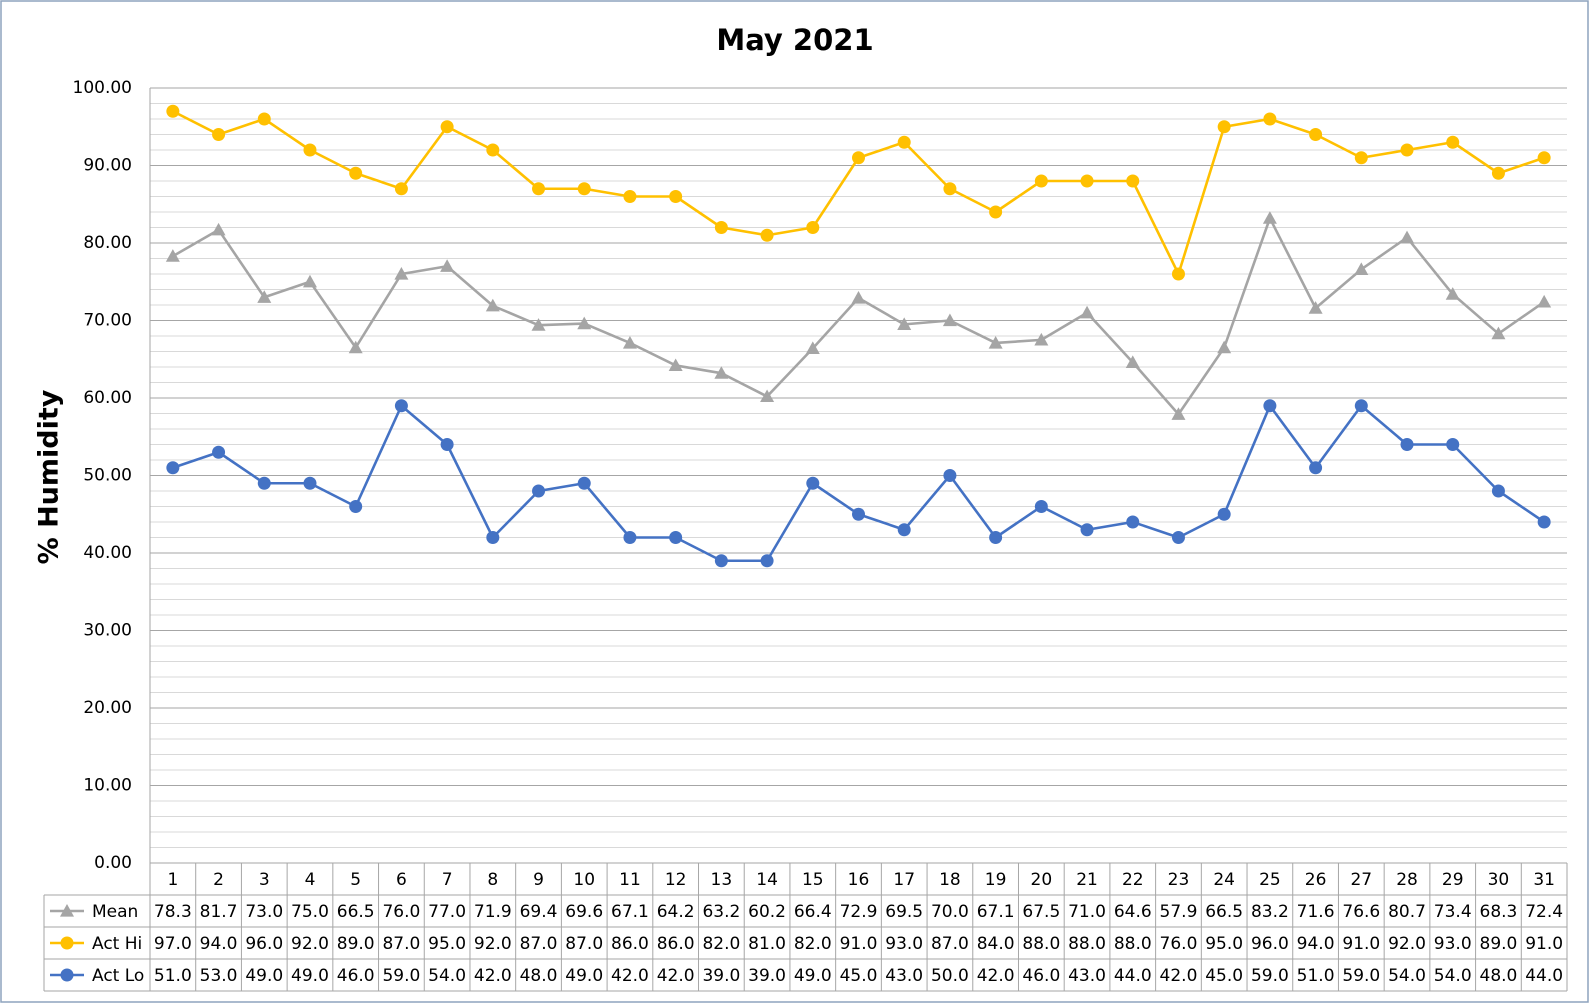  I want to click on y-tick-label: 50.00, so click(107, 476).